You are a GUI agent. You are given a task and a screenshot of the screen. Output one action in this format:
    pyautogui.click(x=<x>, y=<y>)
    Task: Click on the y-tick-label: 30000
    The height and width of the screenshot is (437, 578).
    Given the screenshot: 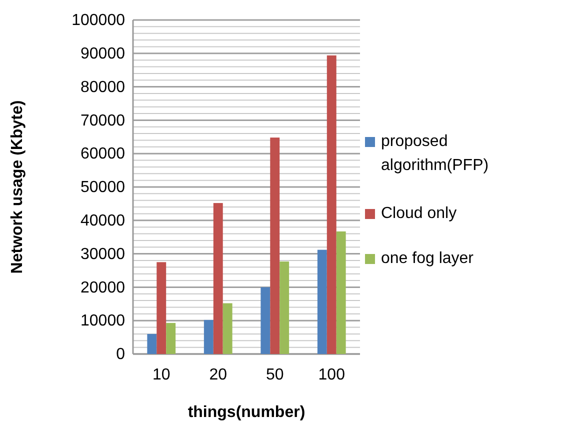 What is the action you would take?
    pyautogui.click(x=103, y=254)
    